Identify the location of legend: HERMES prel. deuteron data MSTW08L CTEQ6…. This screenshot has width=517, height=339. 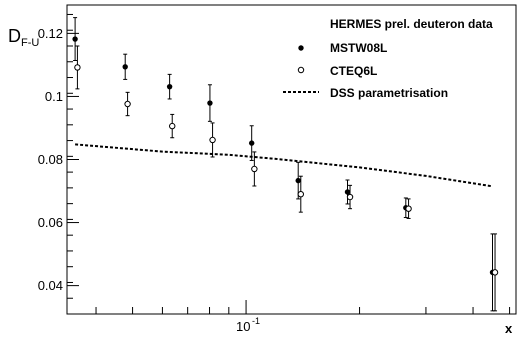
(388, 58).